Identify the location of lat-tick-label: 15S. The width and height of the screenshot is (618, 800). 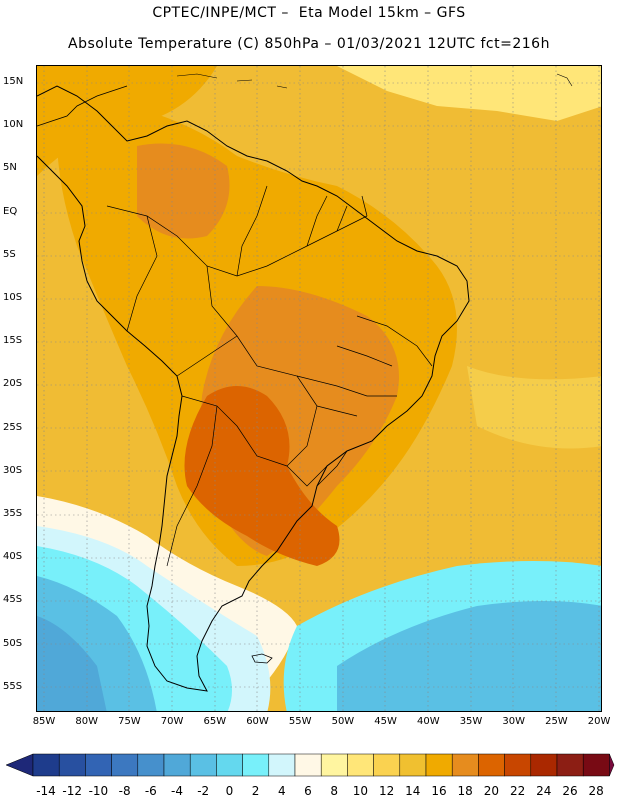
(13, 341).